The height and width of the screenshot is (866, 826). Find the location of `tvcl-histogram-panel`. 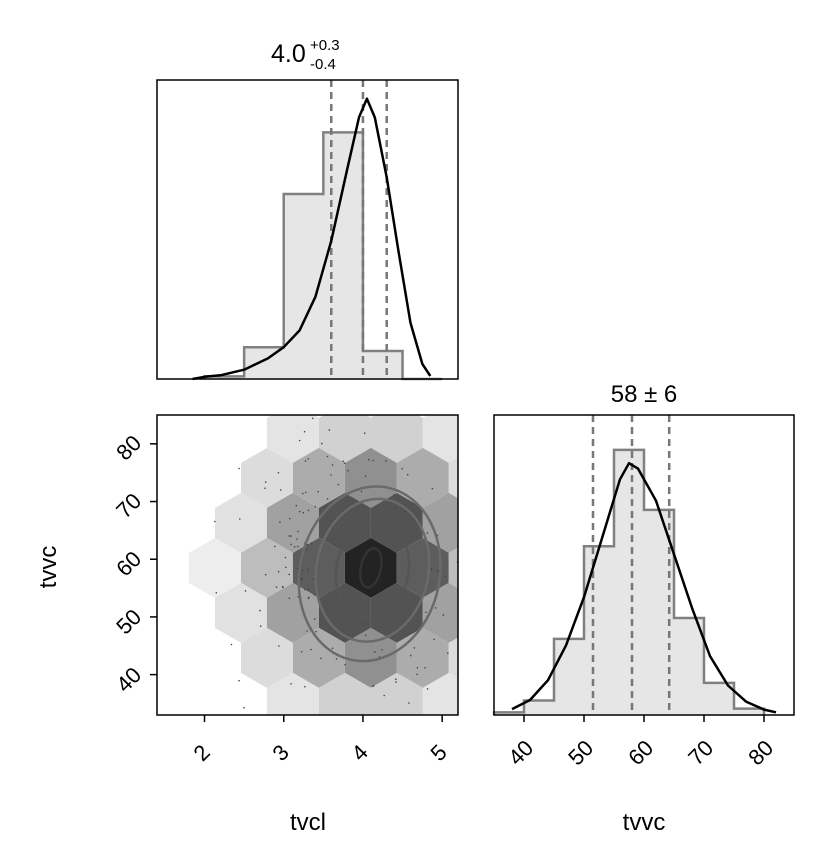

tvcl-histogram-panel is located at coordinates (307, 230).